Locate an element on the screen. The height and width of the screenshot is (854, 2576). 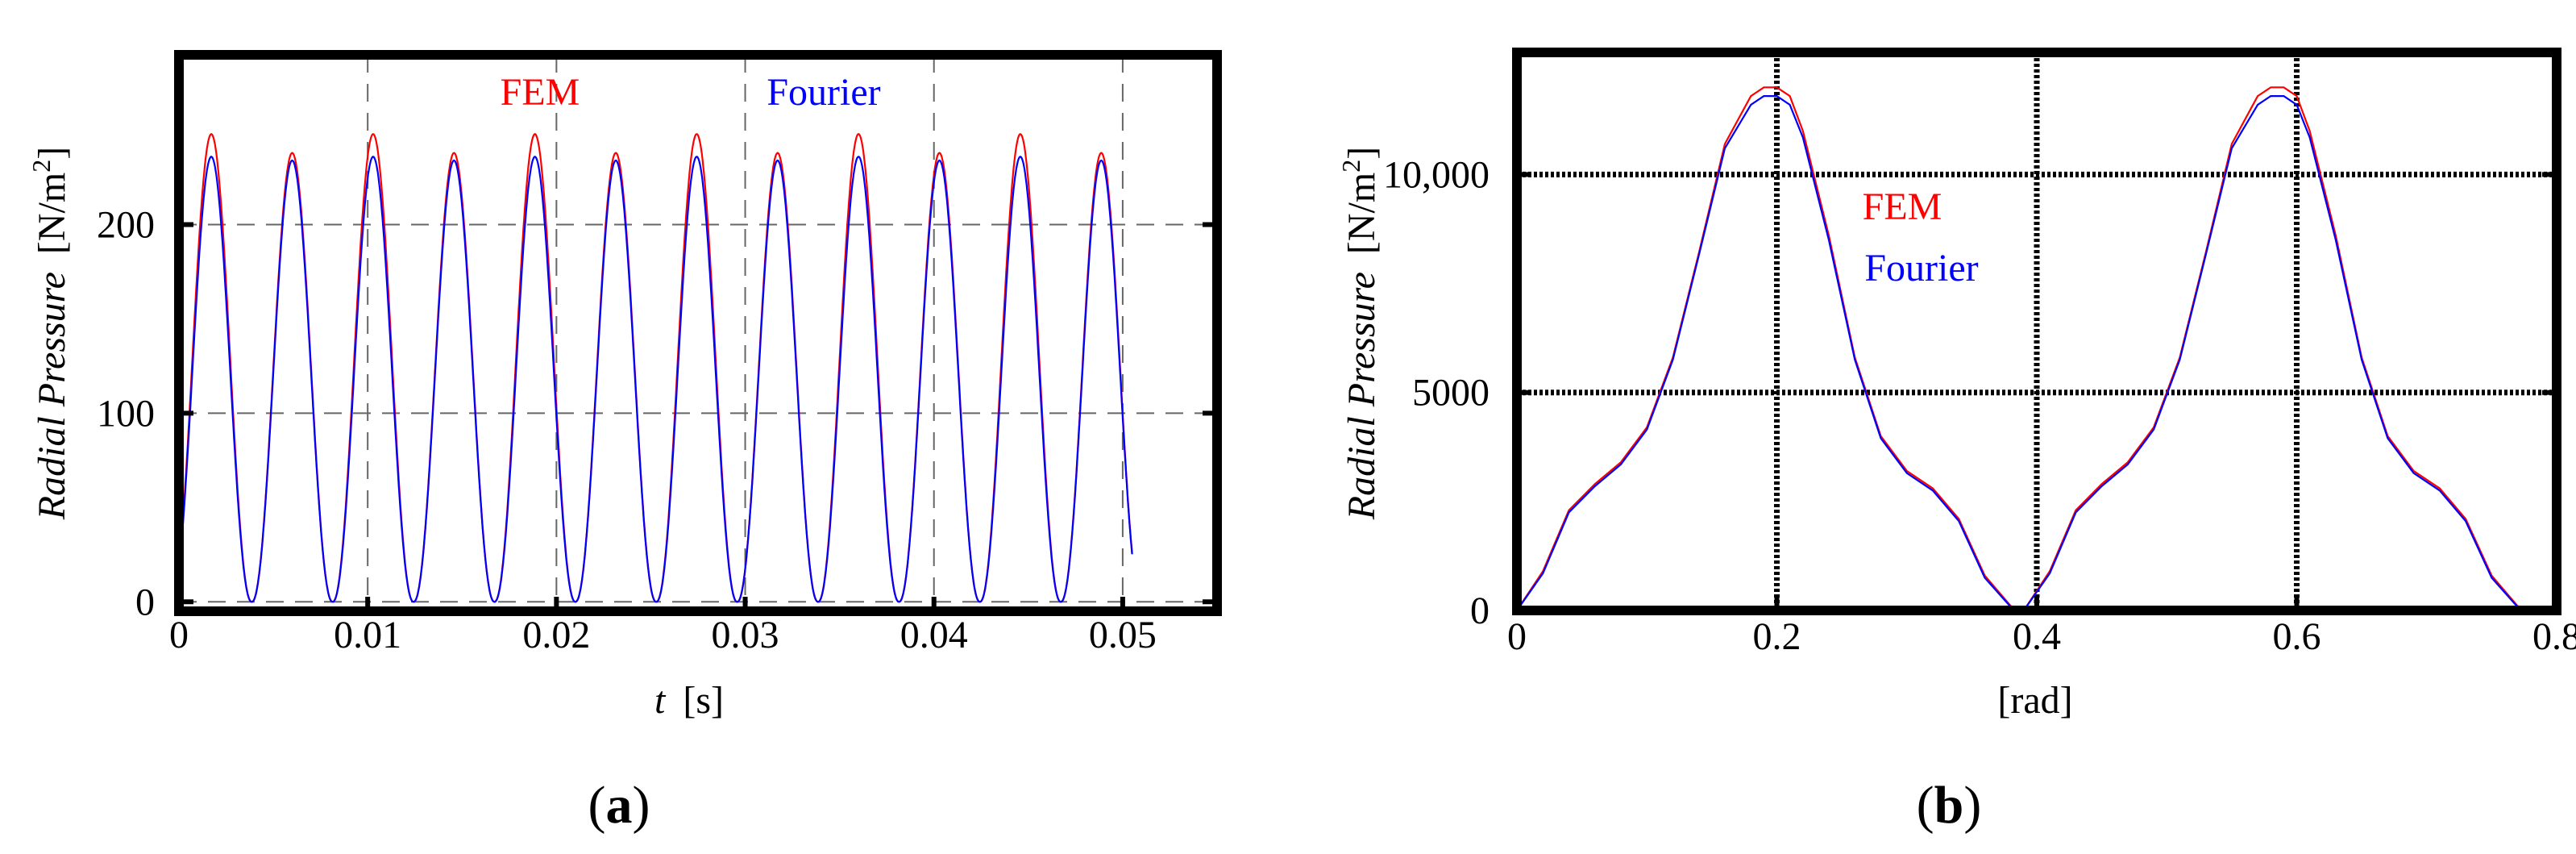
chart-a-x-tick-label: 0.01 is located at coordinates (367, 635).